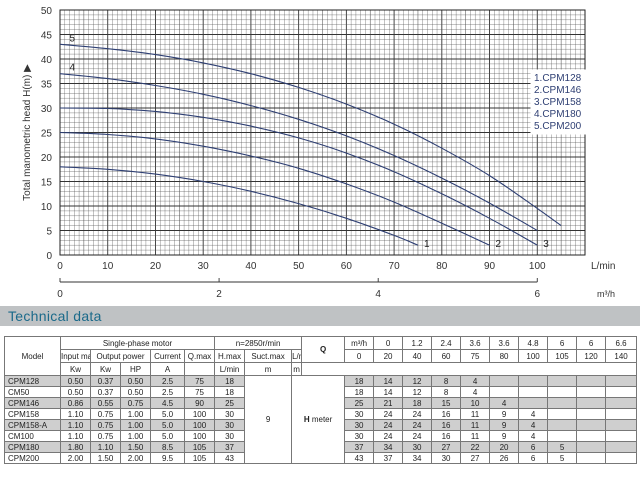  What do you see at coordinates (537, 266) in the screenshot?
I see `x-tick-label: 100` at bounding box center [537, 266].